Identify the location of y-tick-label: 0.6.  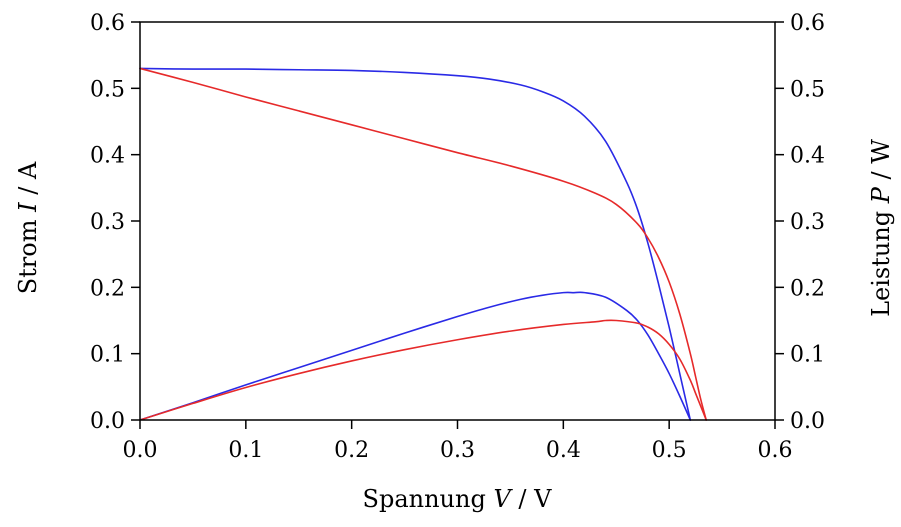
(107, 23).